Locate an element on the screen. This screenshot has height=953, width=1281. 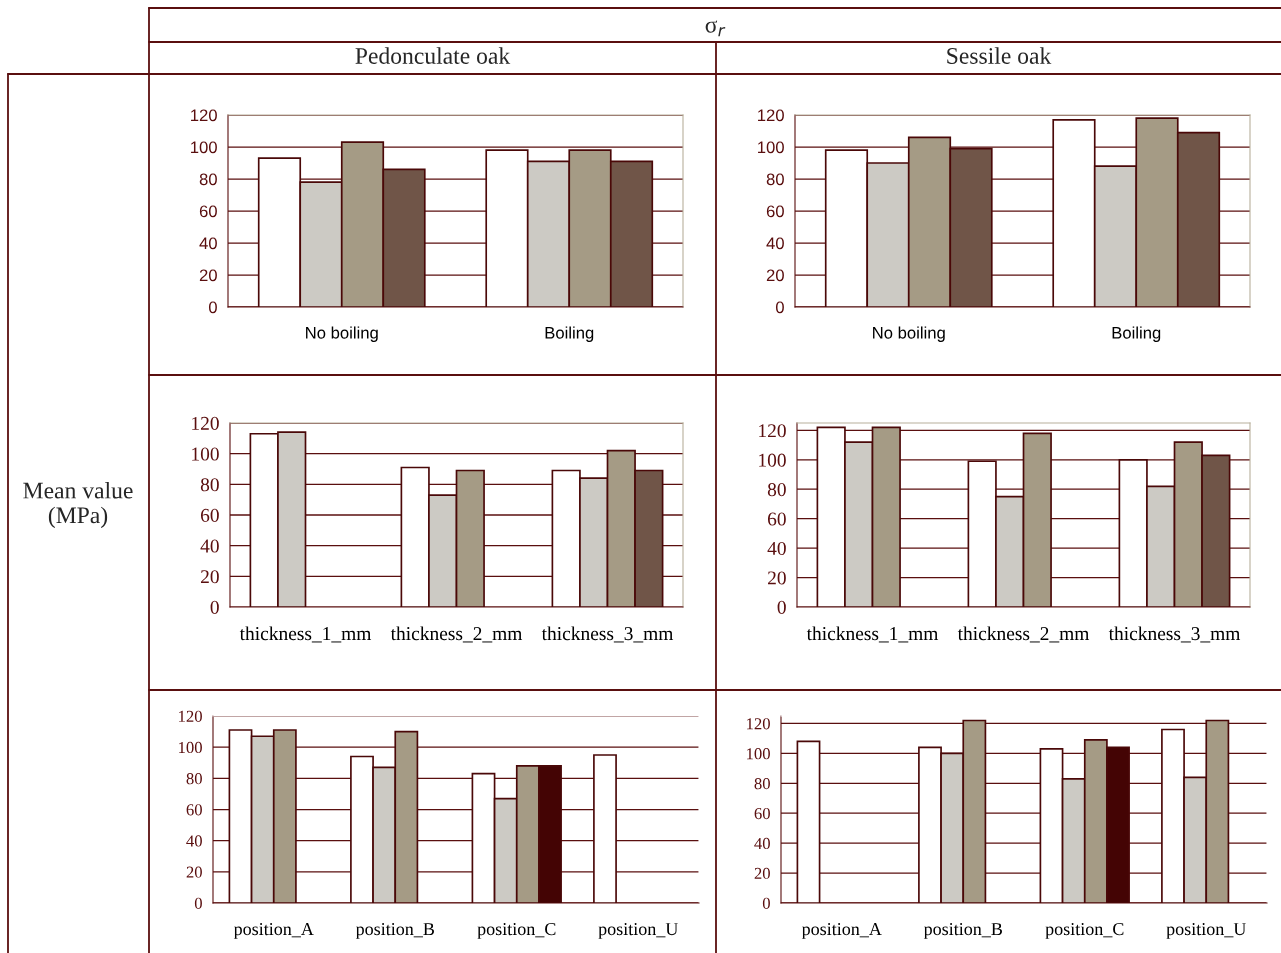
text: σ$_{r}$ is located at coordinates (715, 28).